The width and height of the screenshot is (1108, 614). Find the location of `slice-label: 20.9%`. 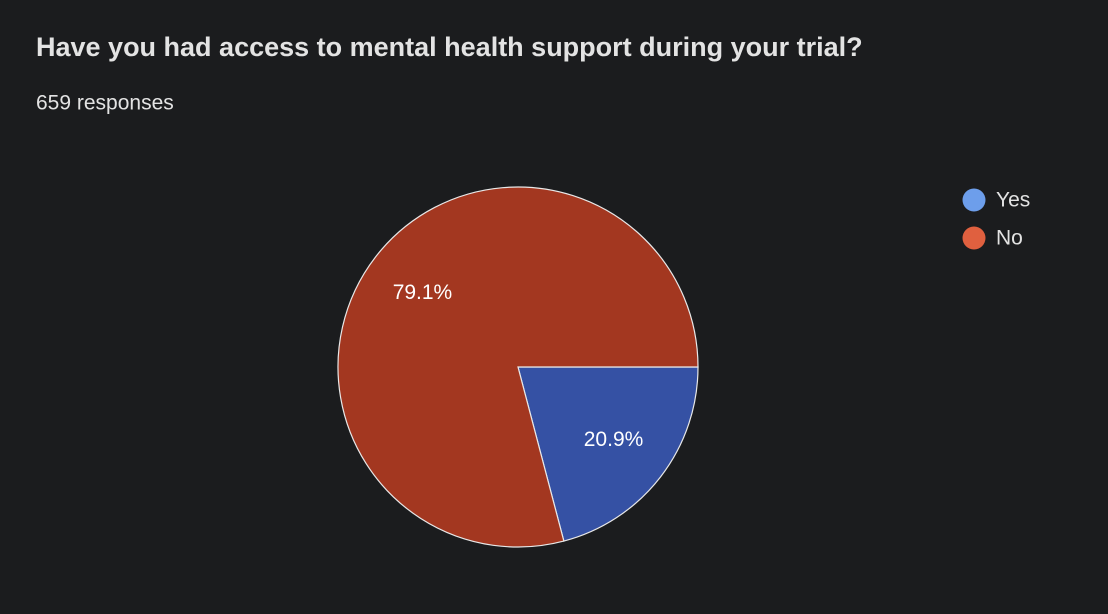

slice-label: 20.9% is located at coordinates (614, 439).